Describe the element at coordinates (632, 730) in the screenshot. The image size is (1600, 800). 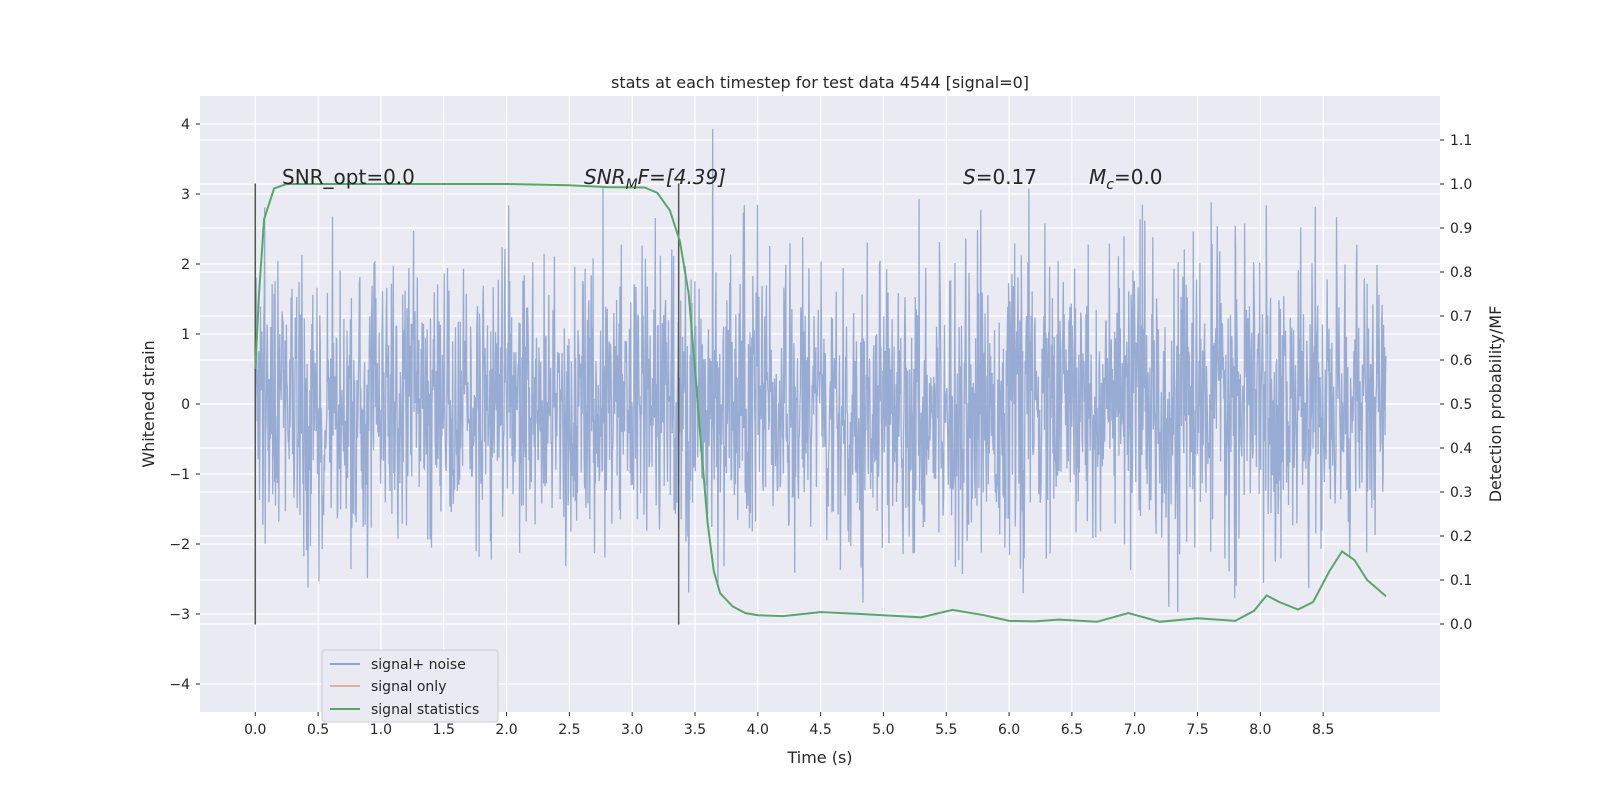
I see `x-tick-label-6: 3.0` at that location.